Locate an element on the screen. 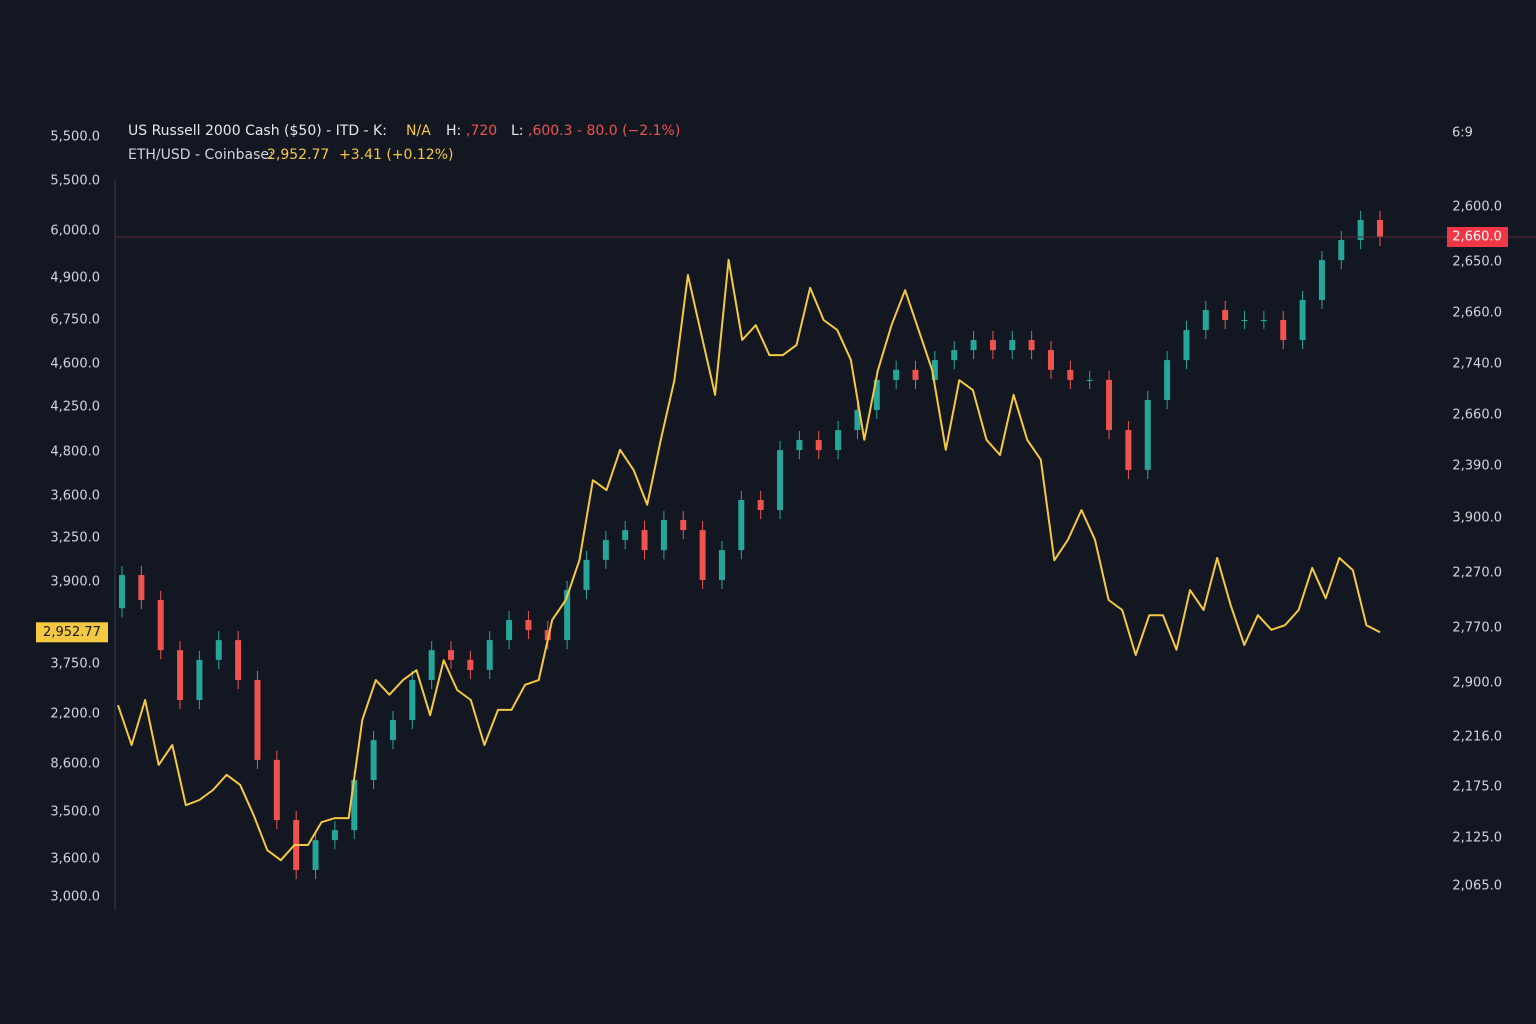 This screenshot has width=1536, height=1024. compare-symbol: ETH/USD - Coinbase: is located at coordinates (201, 155).